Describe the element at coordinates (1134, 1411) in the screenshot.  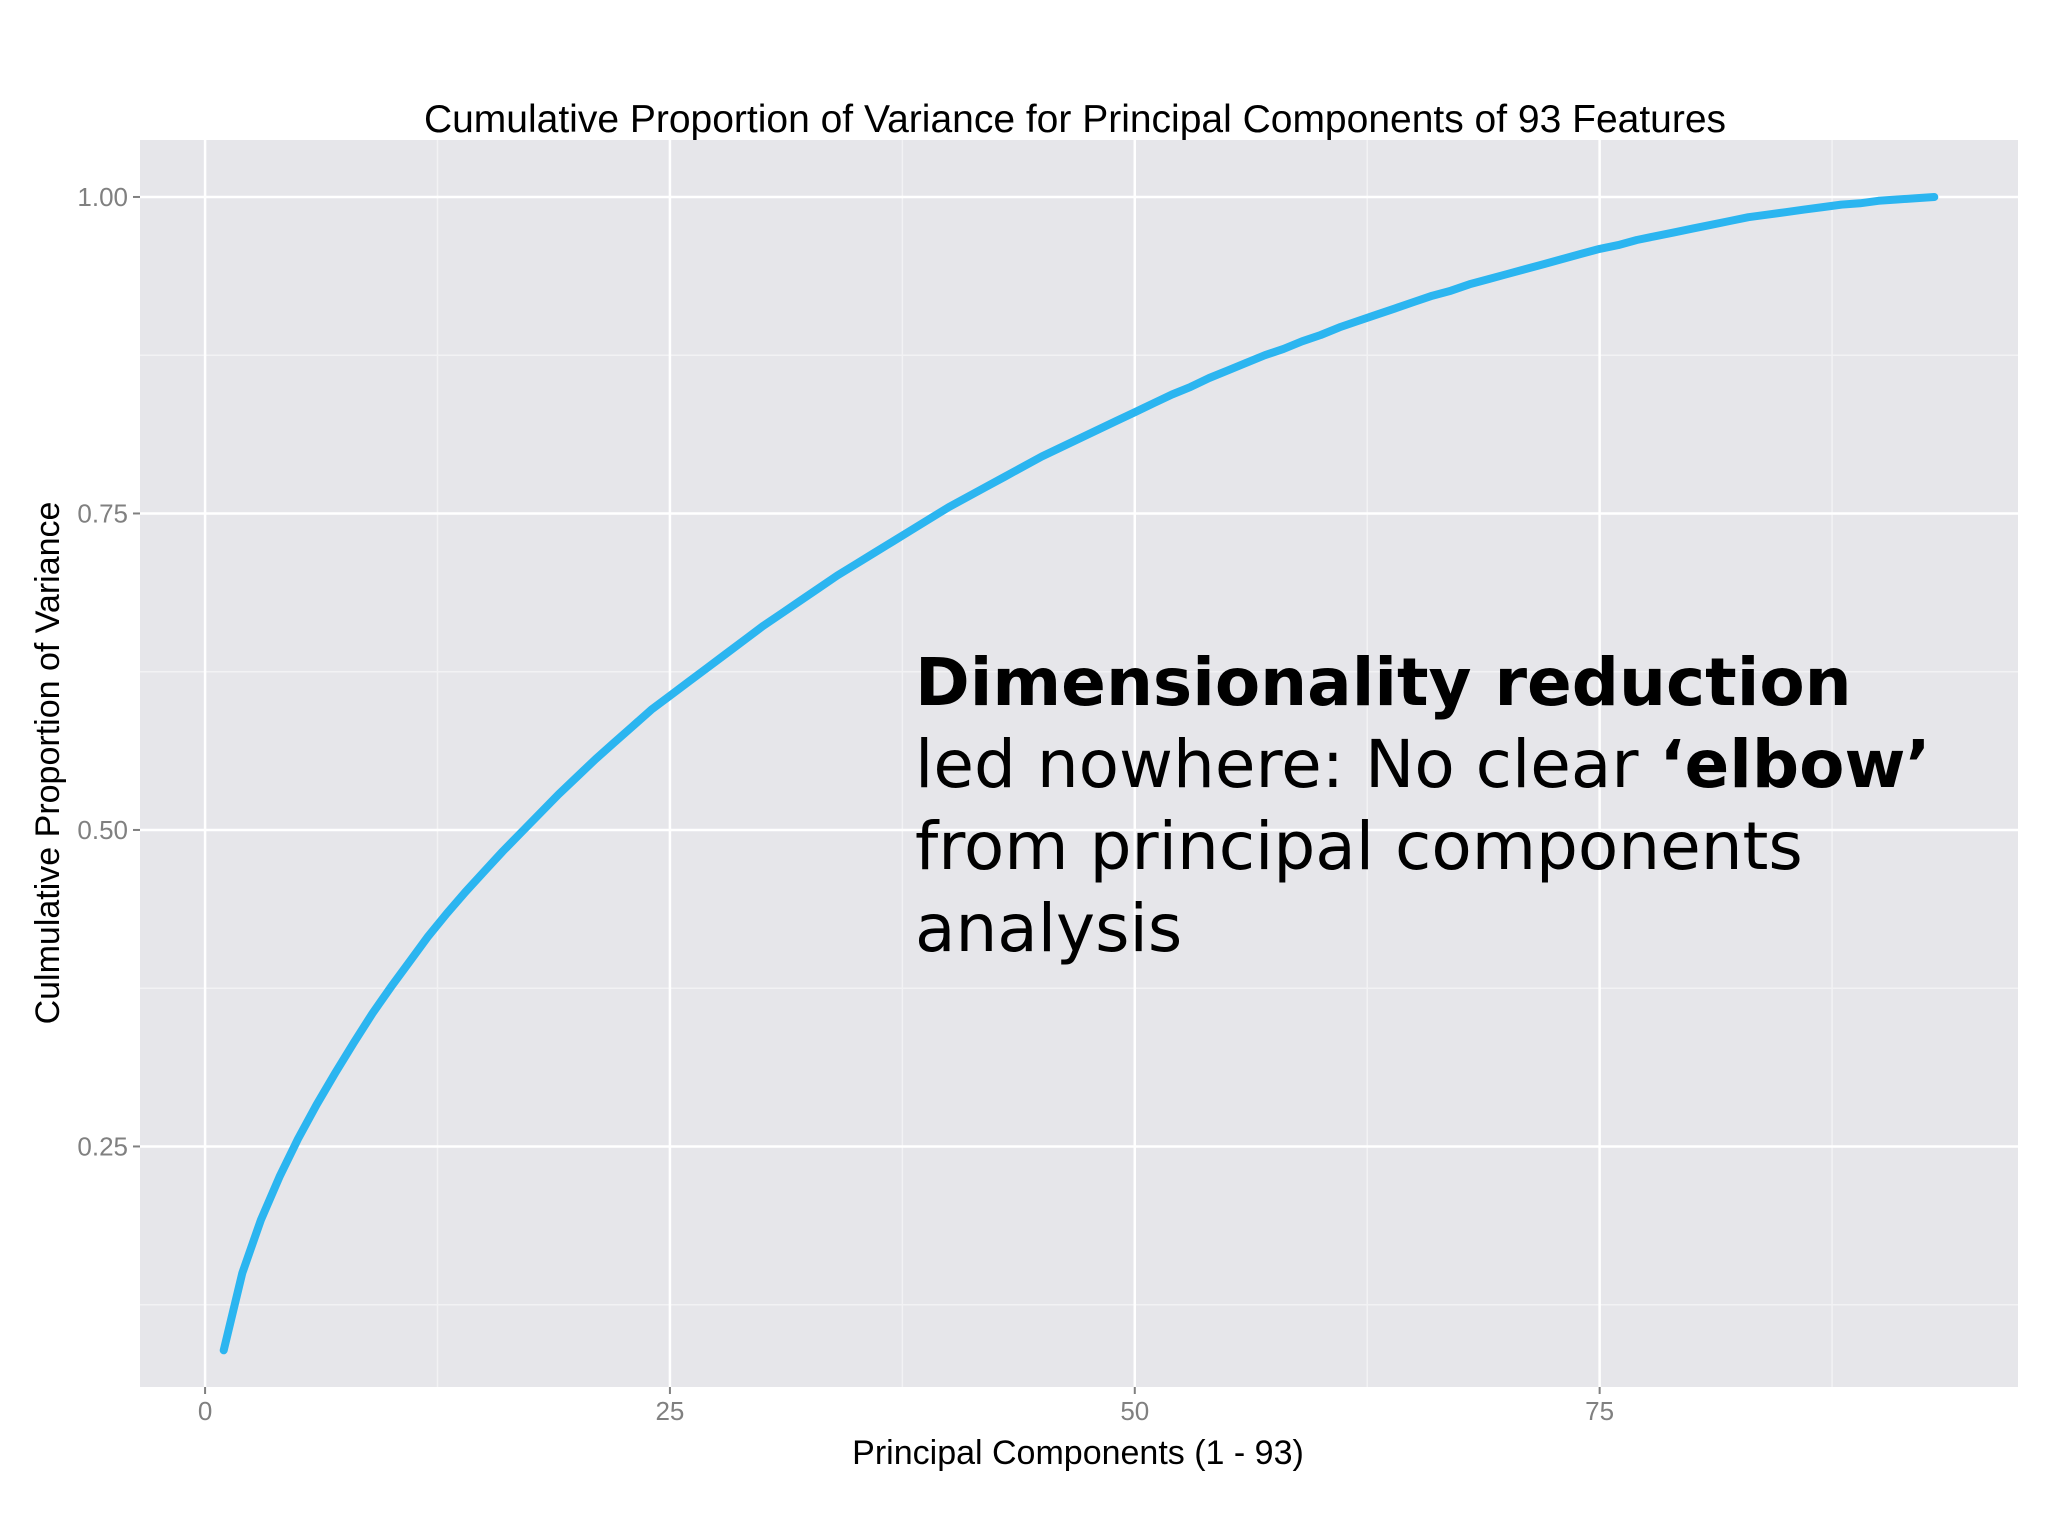
I see `x-tick-label: 50` at that location.